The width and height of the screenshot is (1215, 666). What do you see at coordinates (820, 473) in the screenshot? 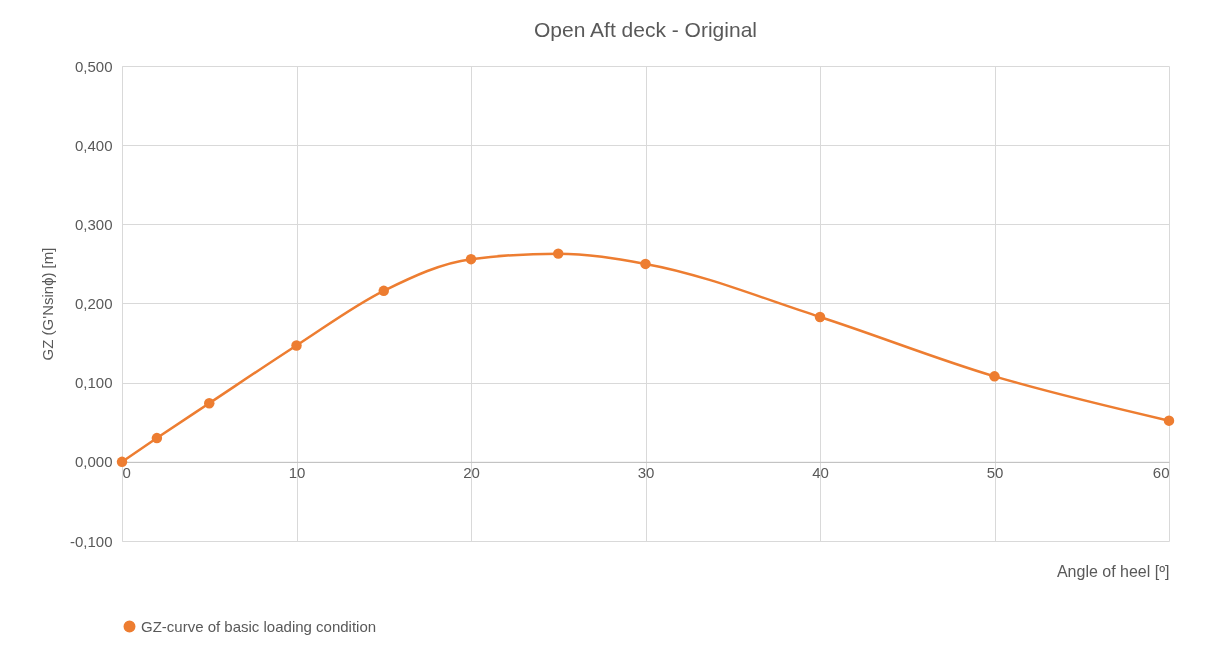
I see `x-tick-label: 40` at bounding box center [820, 473].